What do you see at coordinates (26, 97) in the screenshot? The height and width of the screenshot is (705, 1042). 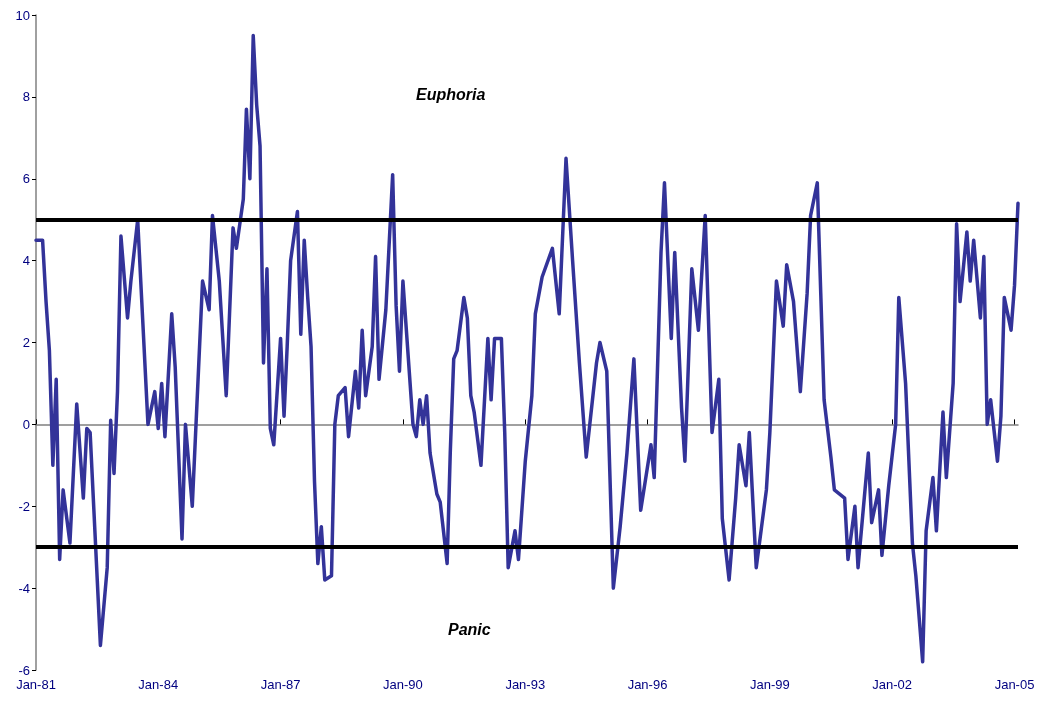 I see `y-tick-label: 8` at bounding box center [26, 97].